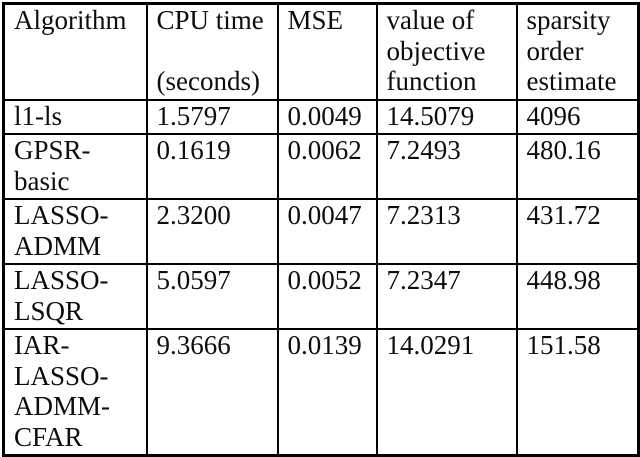 The image size is (640, 457). I want to click on cell-sparsity-order: 431.72, so click(577, 231).